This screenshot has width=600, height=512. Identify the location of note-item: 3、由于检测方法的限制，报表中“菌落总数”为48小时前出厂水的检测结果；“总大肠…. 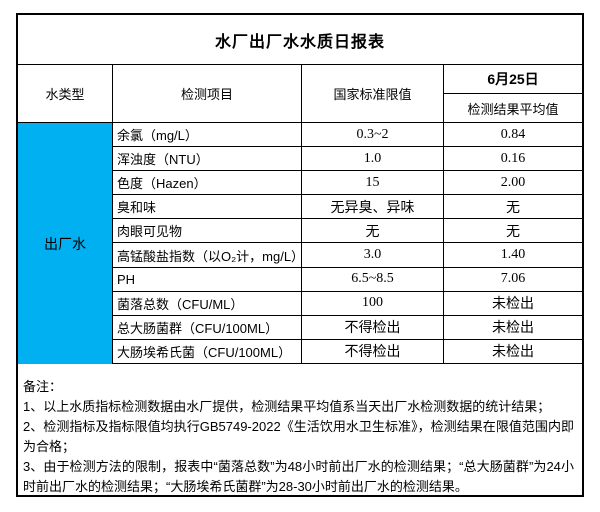
(298, 476).